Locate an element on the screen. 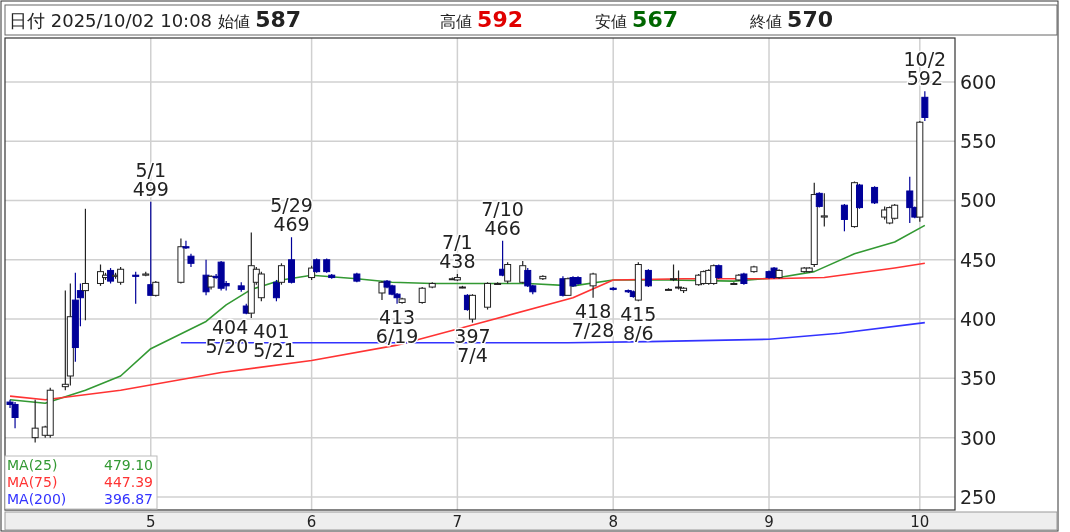 The width and height of the screenshot is (1070, 532). annotation: 401 5/21 is located at coordinates (274, 340).